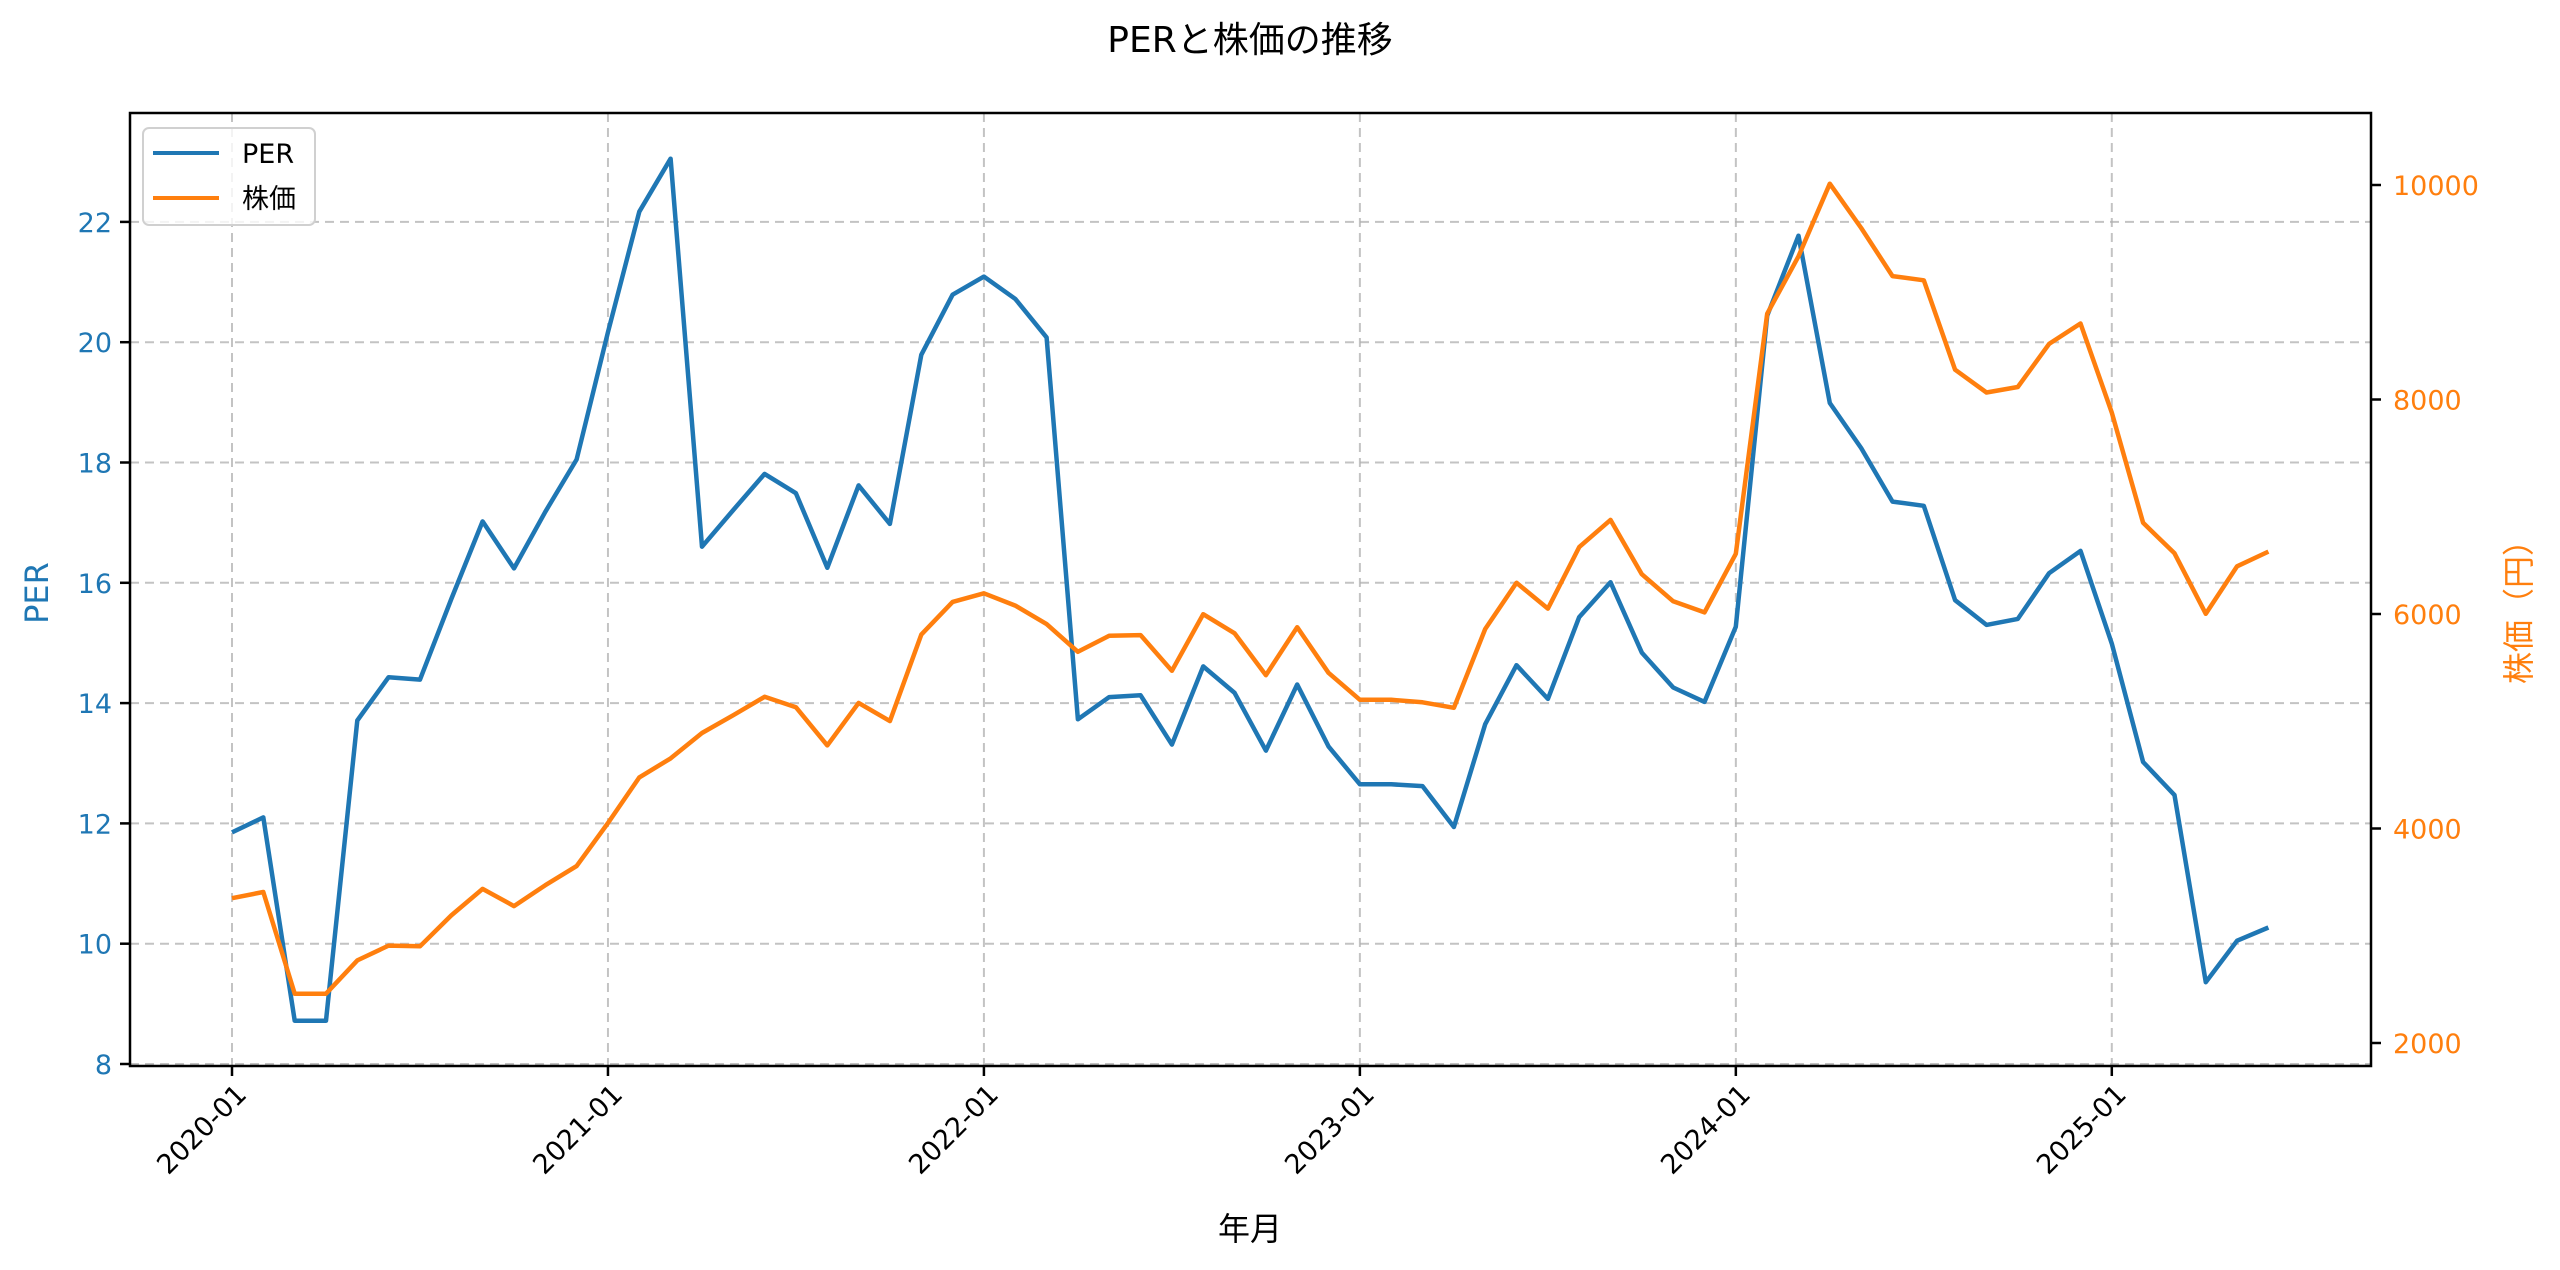 The height and width of the screenshot is (1270, 2560). I want to click on right-tick-label: 4000, so click(2427, 830).